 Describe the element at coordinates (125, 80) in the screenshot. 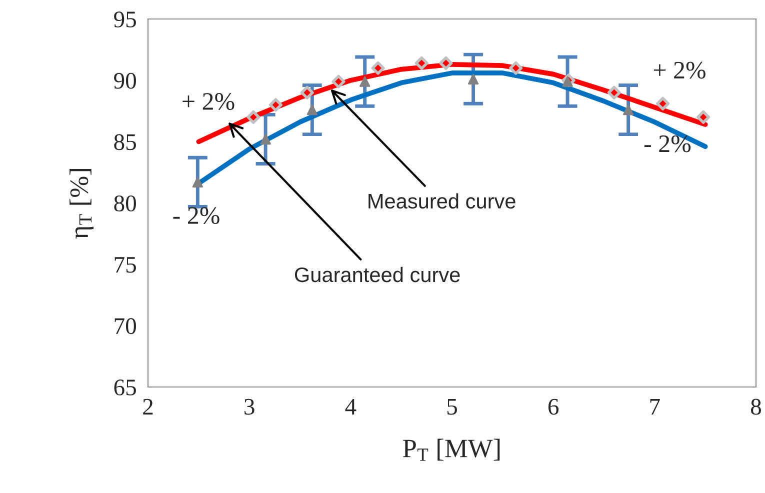

I see `y-tick-label: 90` at that location.